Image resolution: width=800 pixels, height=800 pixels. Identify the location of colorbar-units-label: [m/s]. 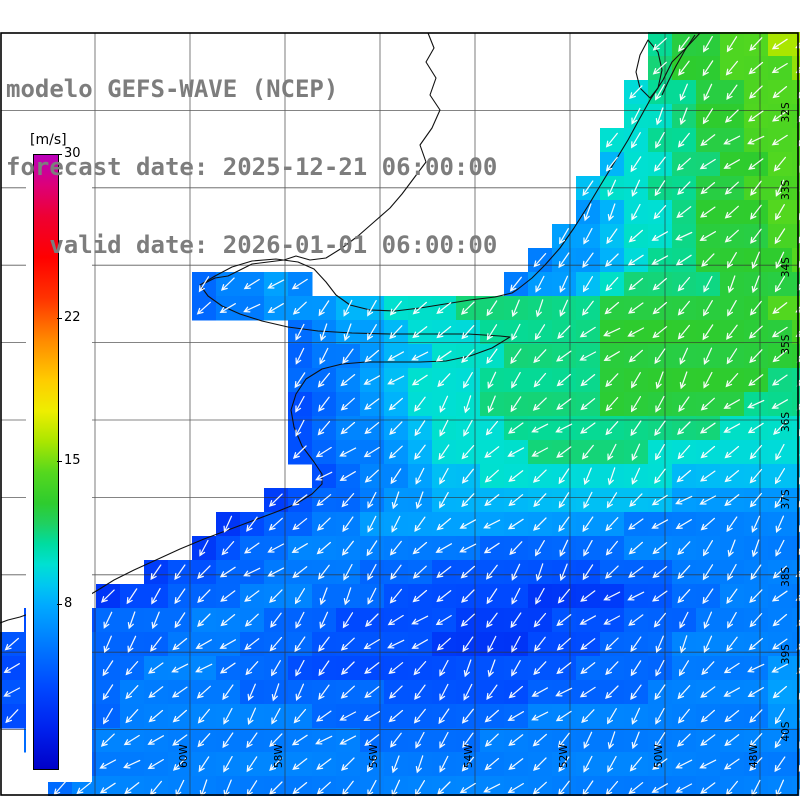
(48, 140).